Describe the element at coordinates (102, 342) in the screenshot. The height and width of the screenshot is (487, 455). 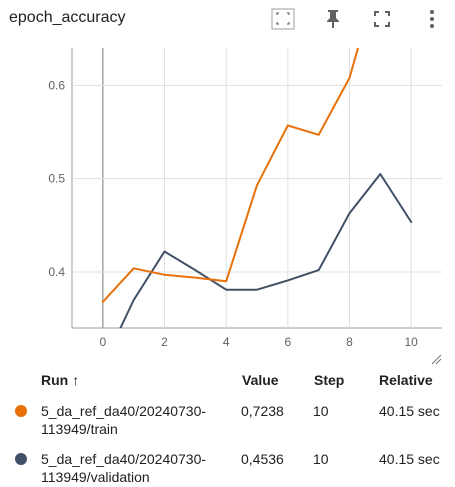
I see `x-tick-label: 0` at that location.